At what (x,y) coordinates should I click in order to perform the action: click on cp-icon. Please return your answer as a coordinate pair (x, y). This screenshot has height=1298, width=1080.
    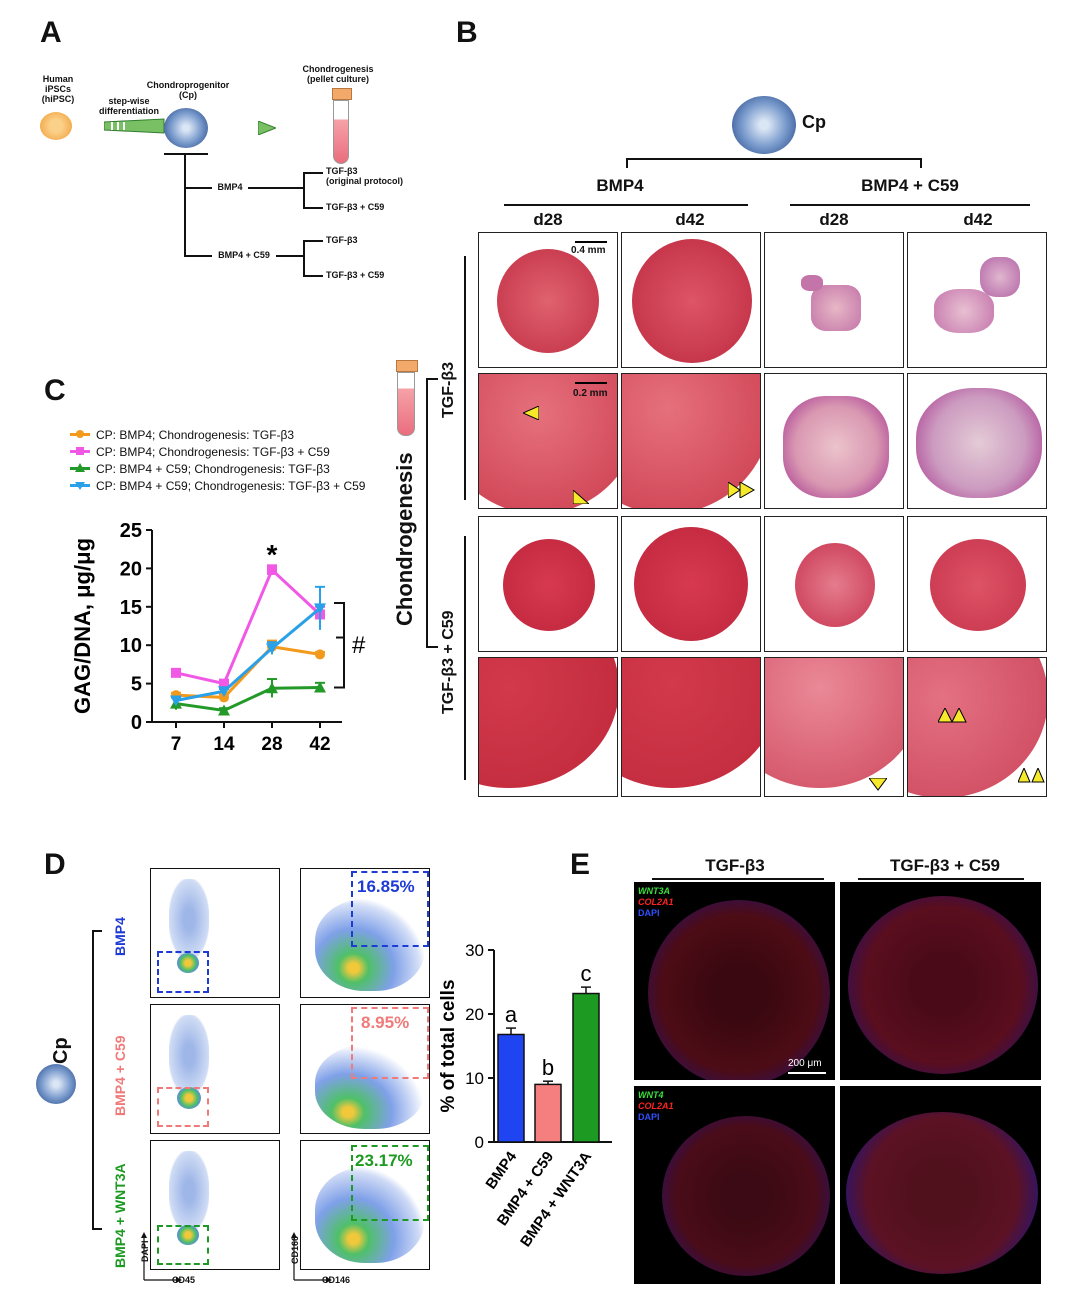
    Looking at the image, I should click on (186, 128).